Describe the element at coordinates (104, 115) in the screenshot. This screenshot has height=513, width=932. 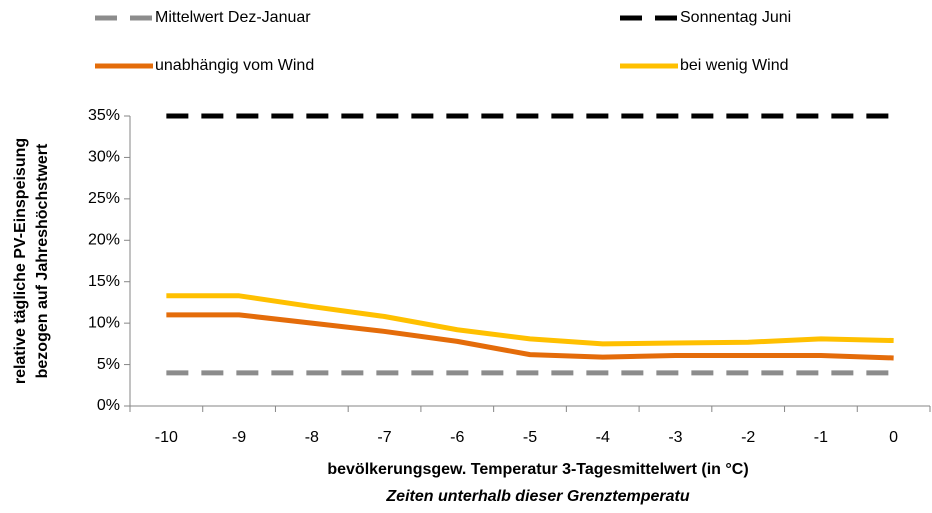
I see `y-tick-label: 35%` at that location.